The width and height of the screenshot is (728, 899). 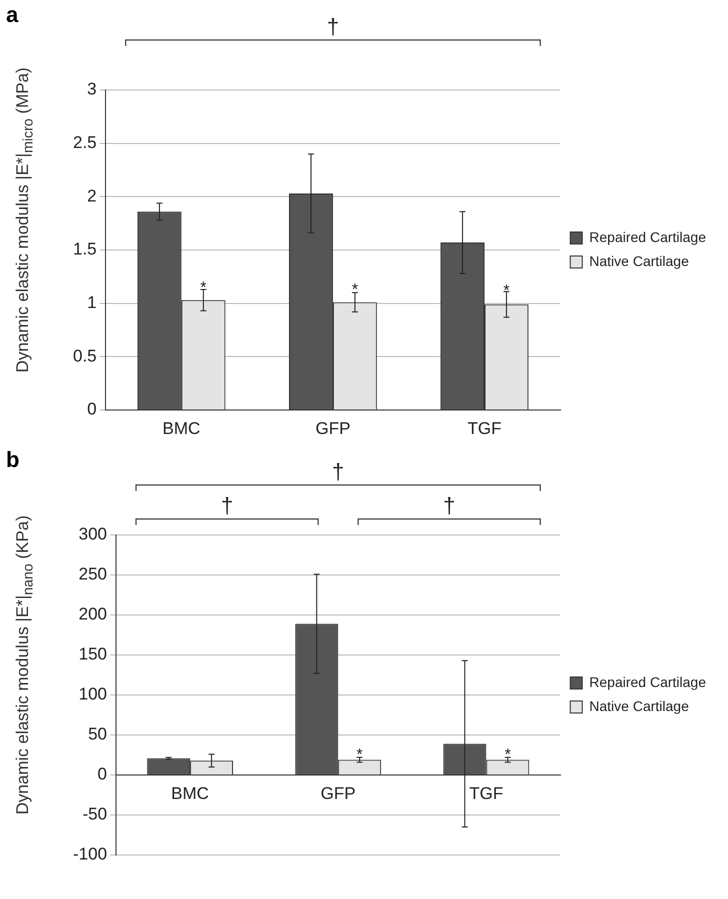 I want to click on y-tick-label: -100, so click(x=90, y=854).